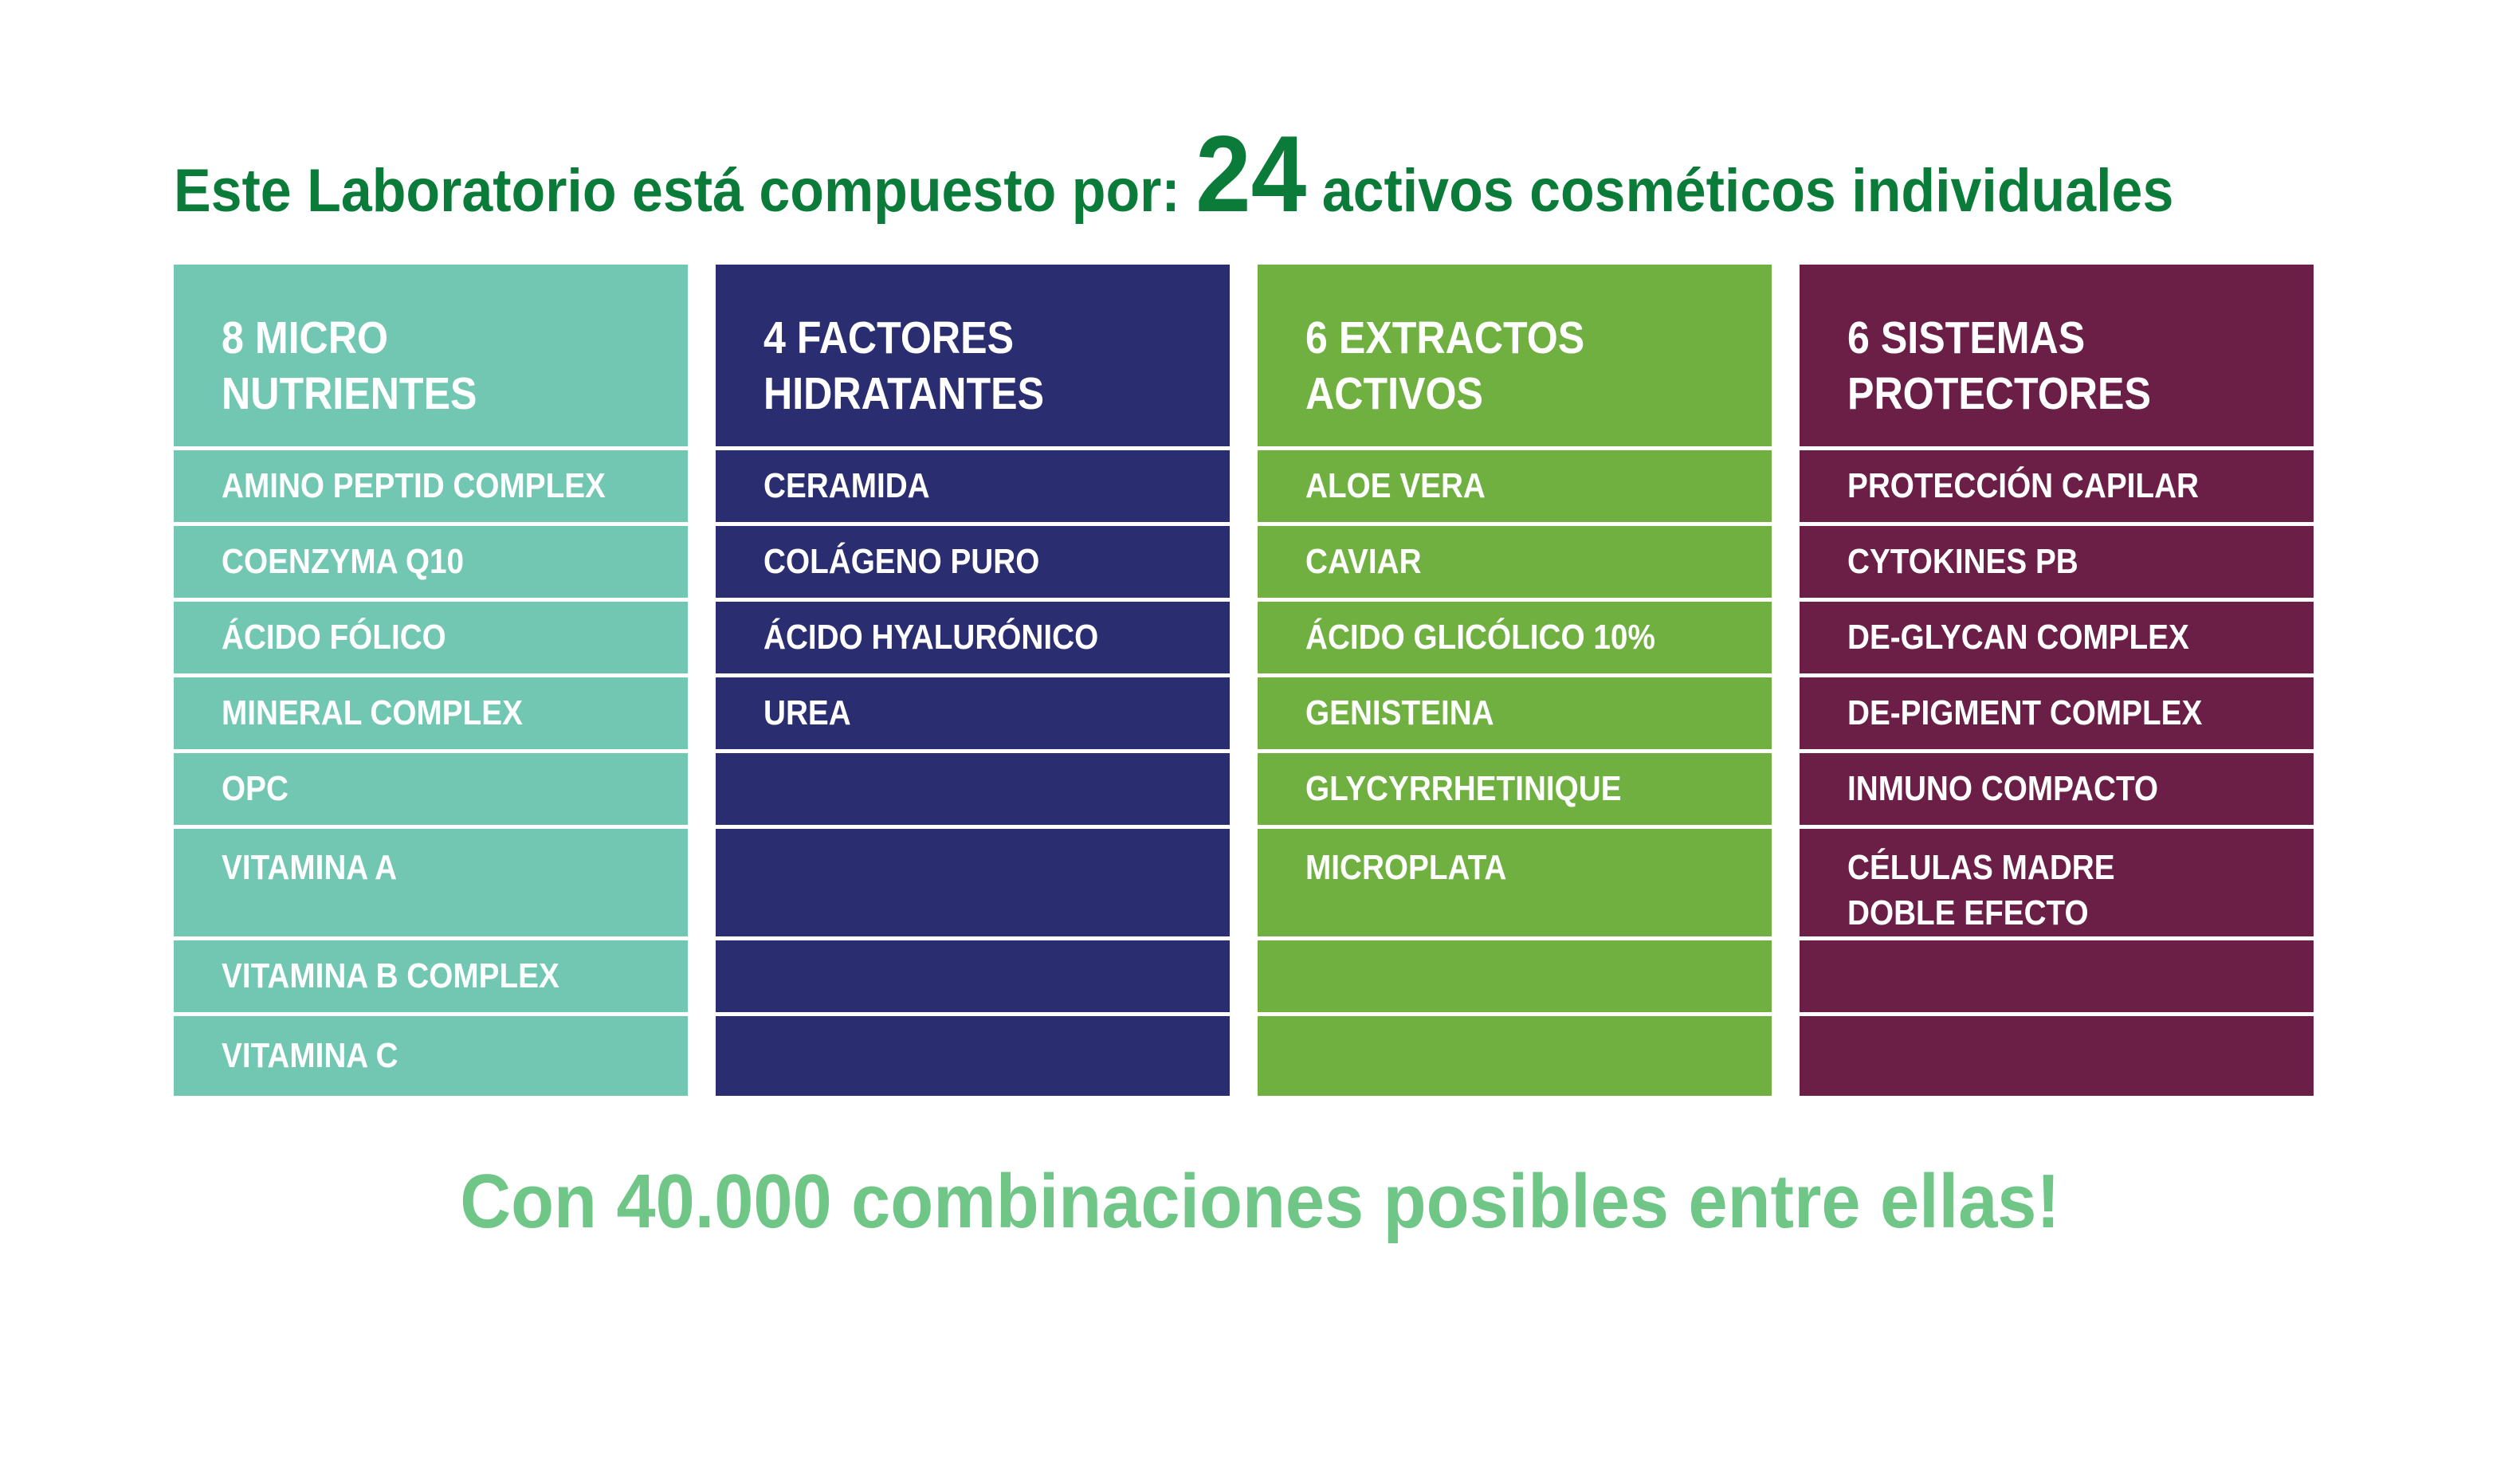 This screenshot has width=2520, height=1468. I want to click on item-cell: CÉLULAS MADRE DOBLE EFECTO, so click(2057, 882).